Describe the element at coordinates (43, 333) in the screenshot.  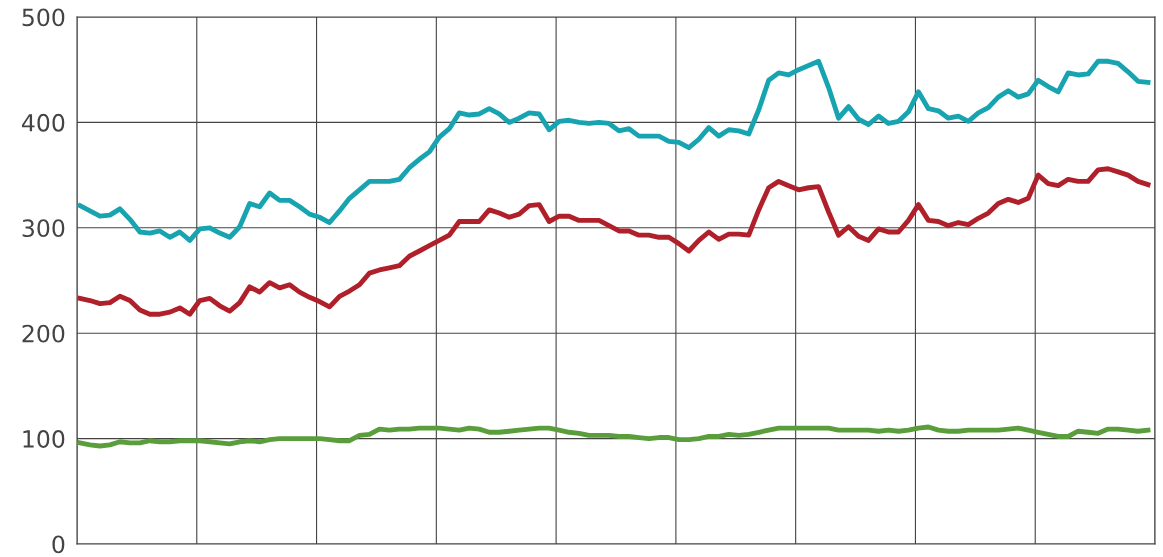
I see `y-tick-label: 200` at that location.